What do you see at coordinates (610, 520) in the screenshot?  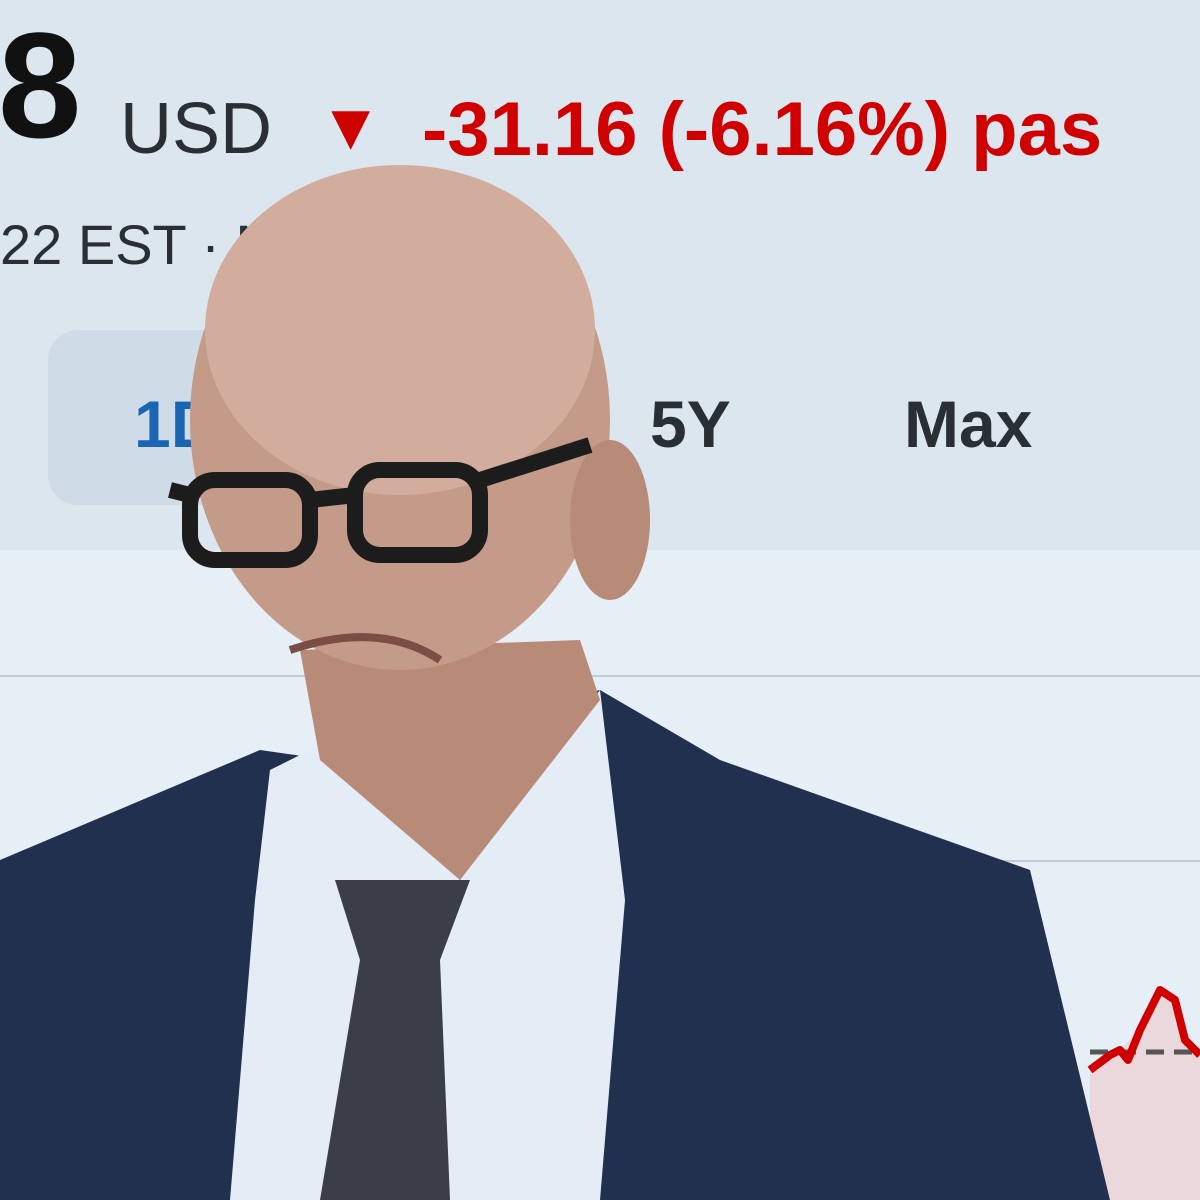 I see `ear` at bounding box center [610, 520].